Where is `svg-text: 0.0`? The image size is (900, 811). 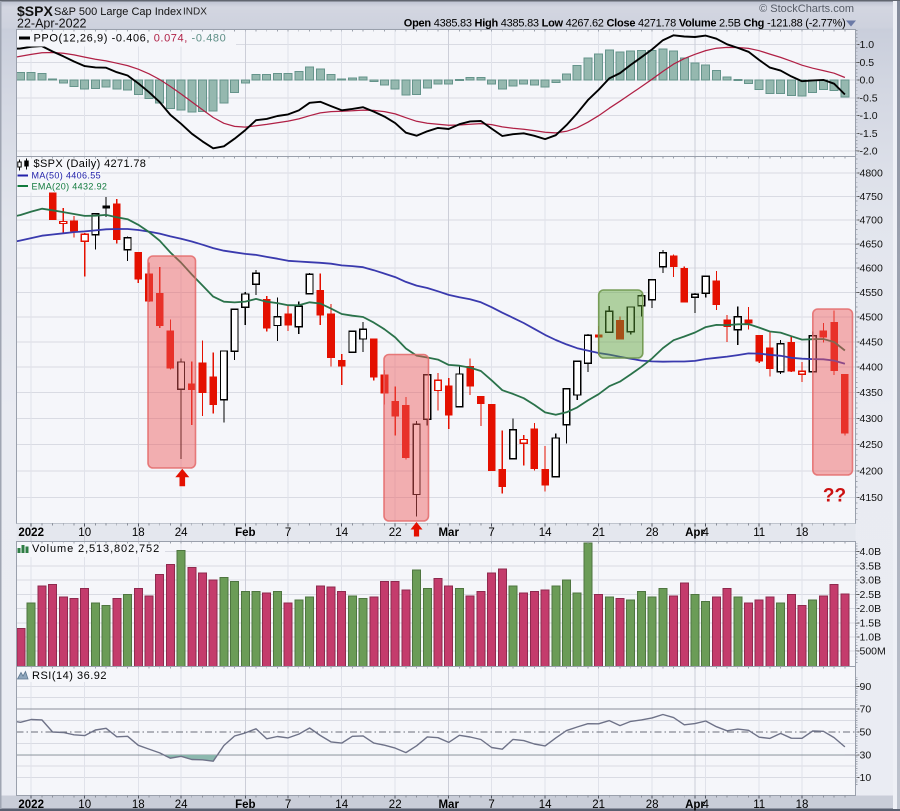 svg-text: 0.0 is located at coordinates (867, 81).